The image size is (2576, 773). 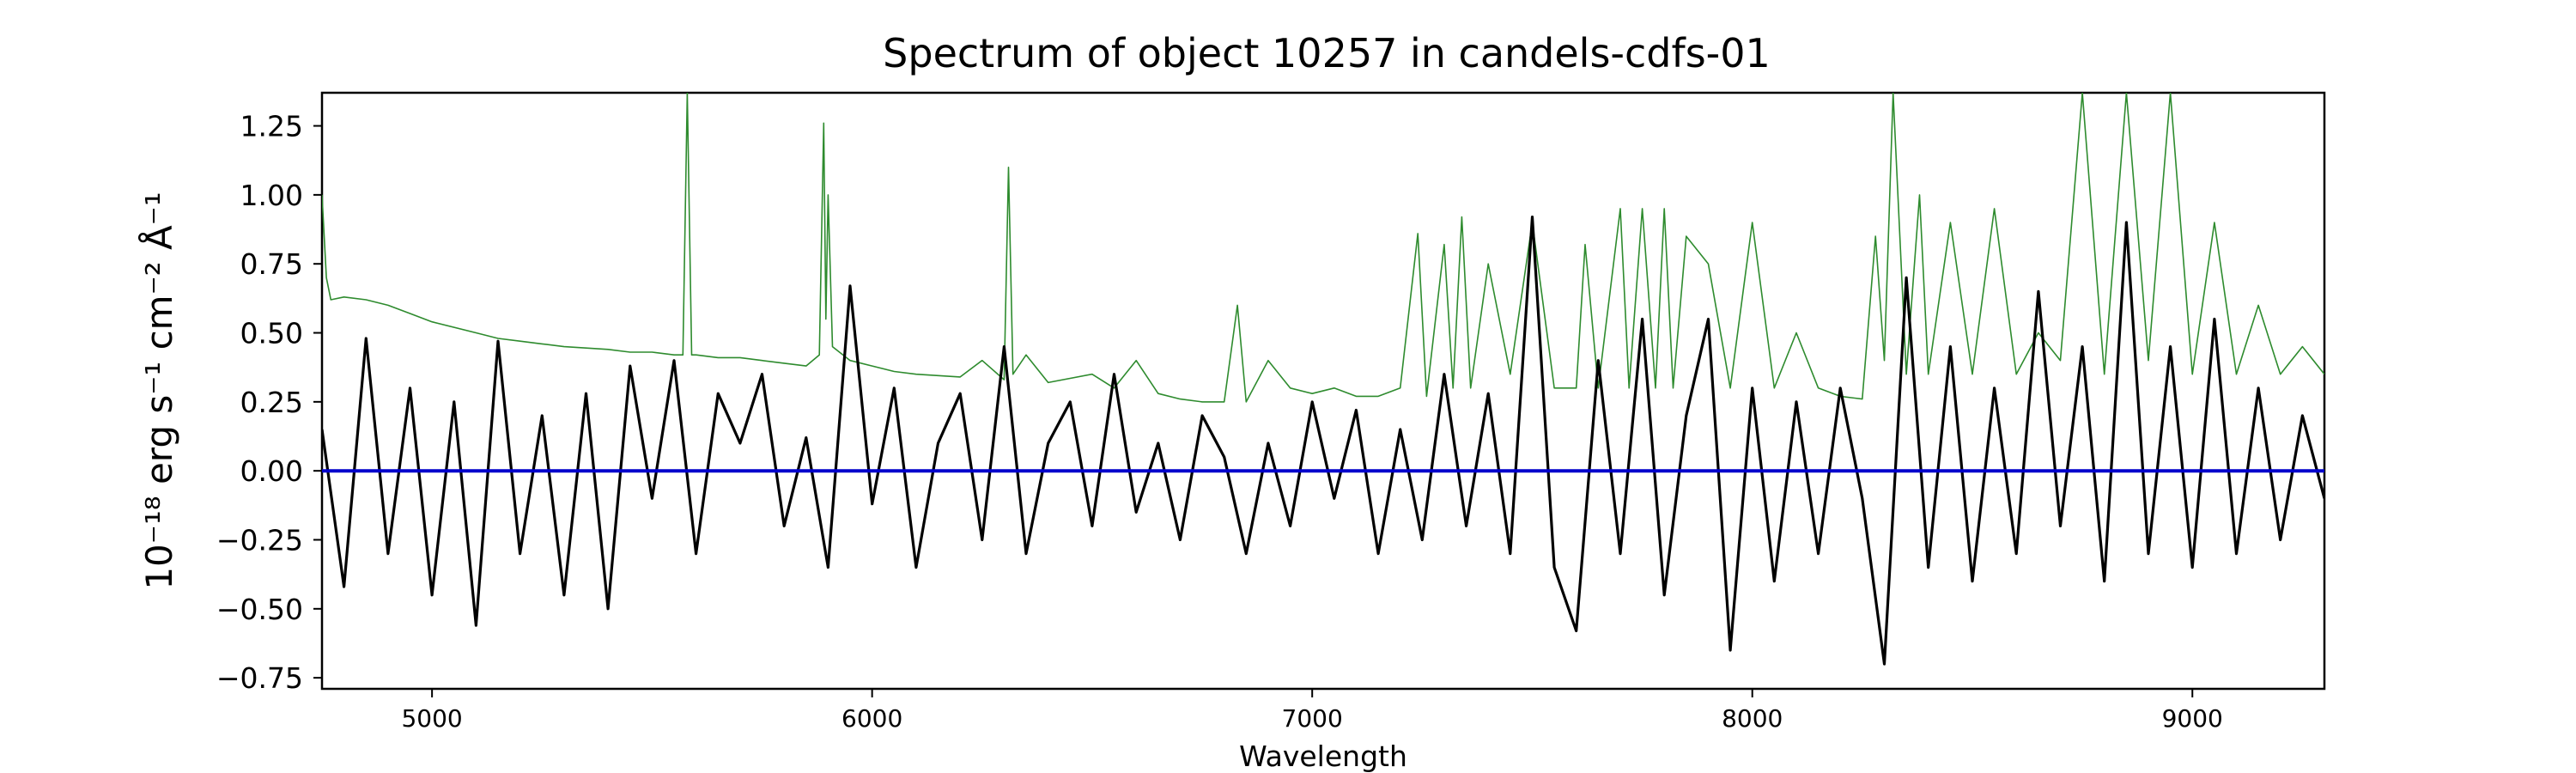 I want to click on y-tick-label: 0.75, so click(x=271, y=264).